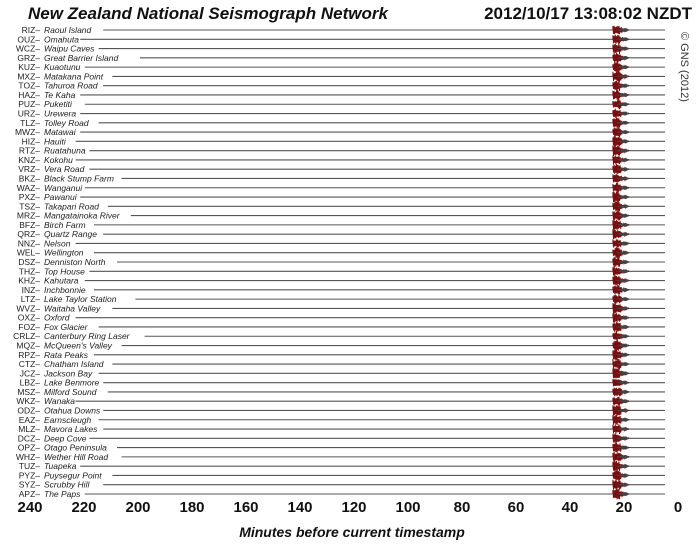  Describe the element at coordinates (28, 253) in the screenshot. I see `station-code: WEL–` at that location.